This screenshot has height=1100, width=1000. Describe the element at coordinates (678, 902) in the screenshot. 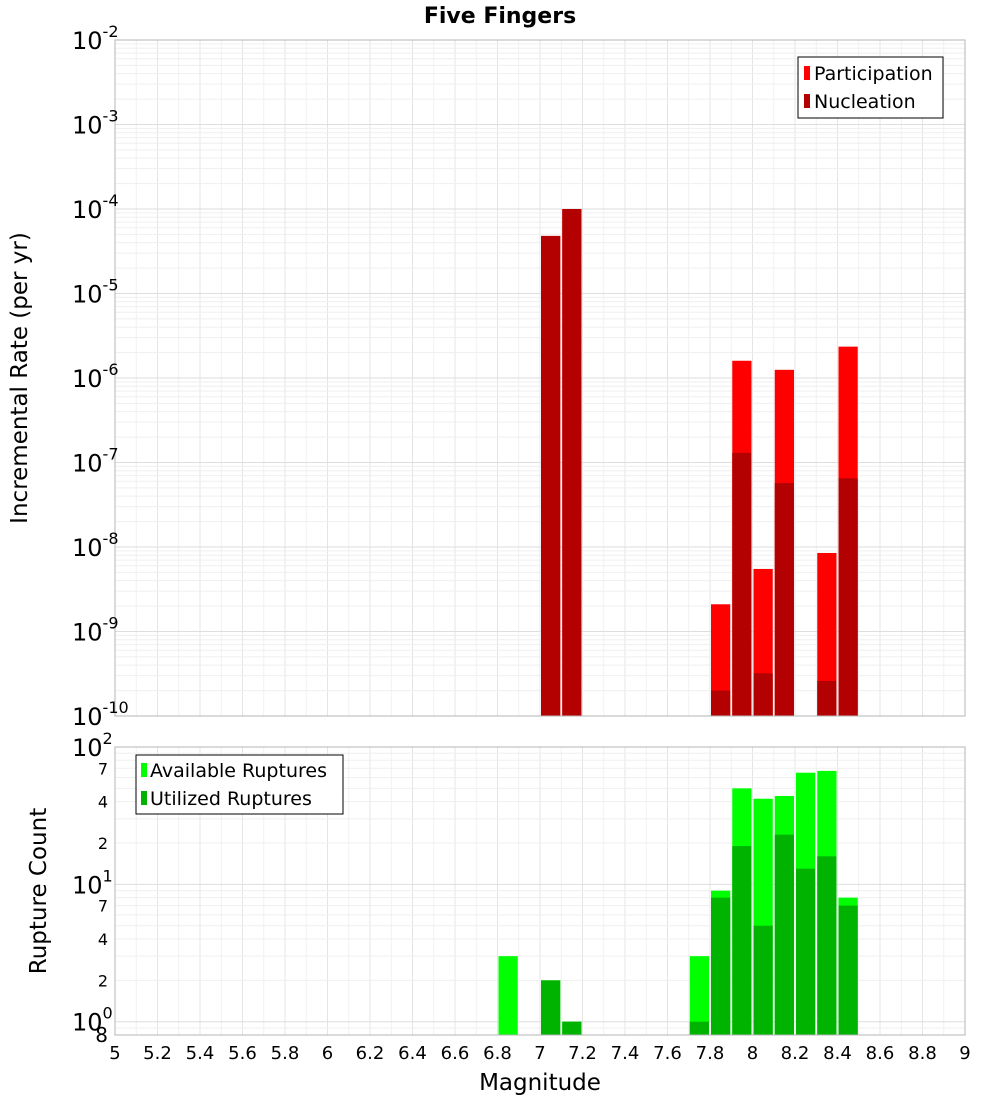

I see `count-bars` at that location.